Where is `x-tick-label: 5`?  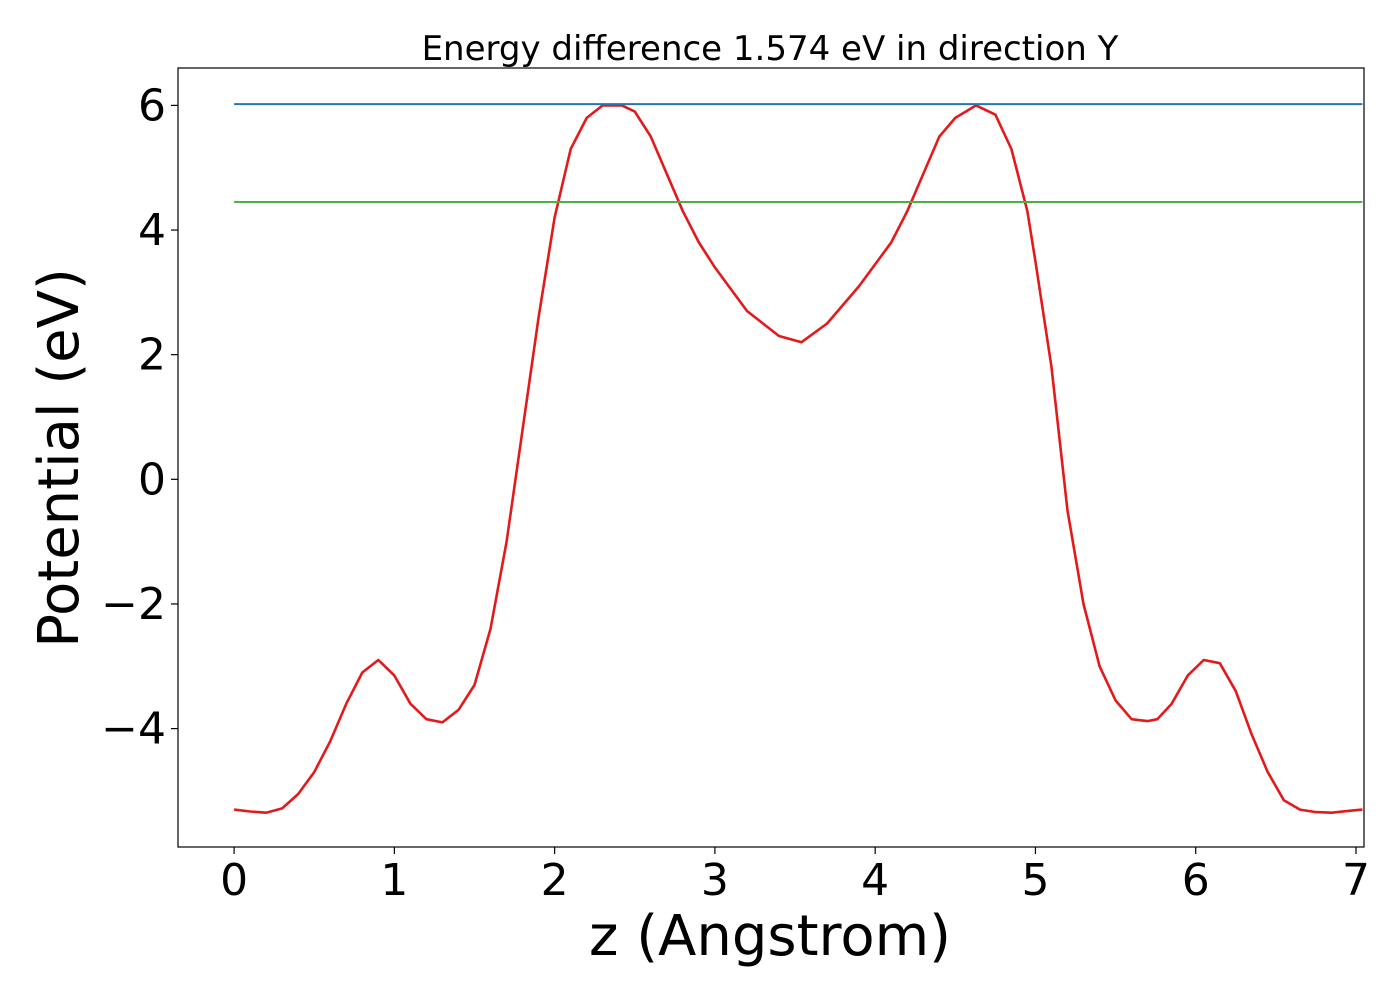 x-tick-label: 5 is located at coordinates (1035, 880).